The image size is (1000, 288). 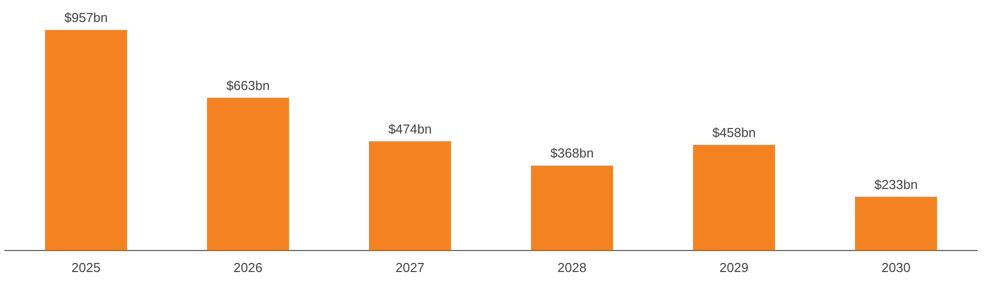 What do you see at coordinates (896, 184) in the screenshot?
I see `data-label: $233bn` at bounding box center [896, 184].